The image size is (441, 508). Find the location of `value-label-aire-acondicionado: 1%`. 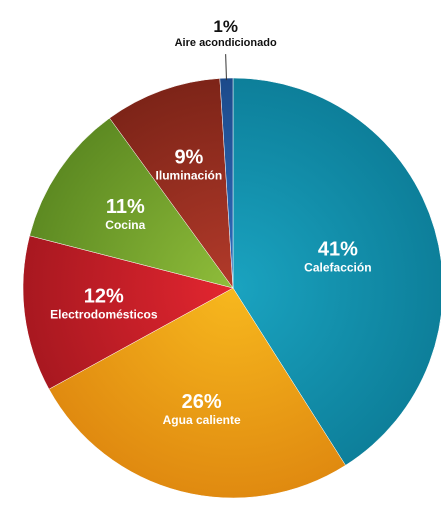

value-label-aire-acondicionado: 1% is located at coordinates (225, 26).